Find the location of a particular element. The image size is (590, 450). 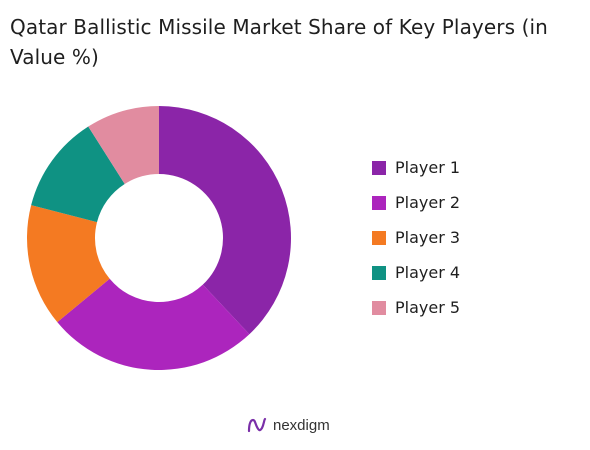

legend-label: Player 4 is located at coordinates (428, 272).